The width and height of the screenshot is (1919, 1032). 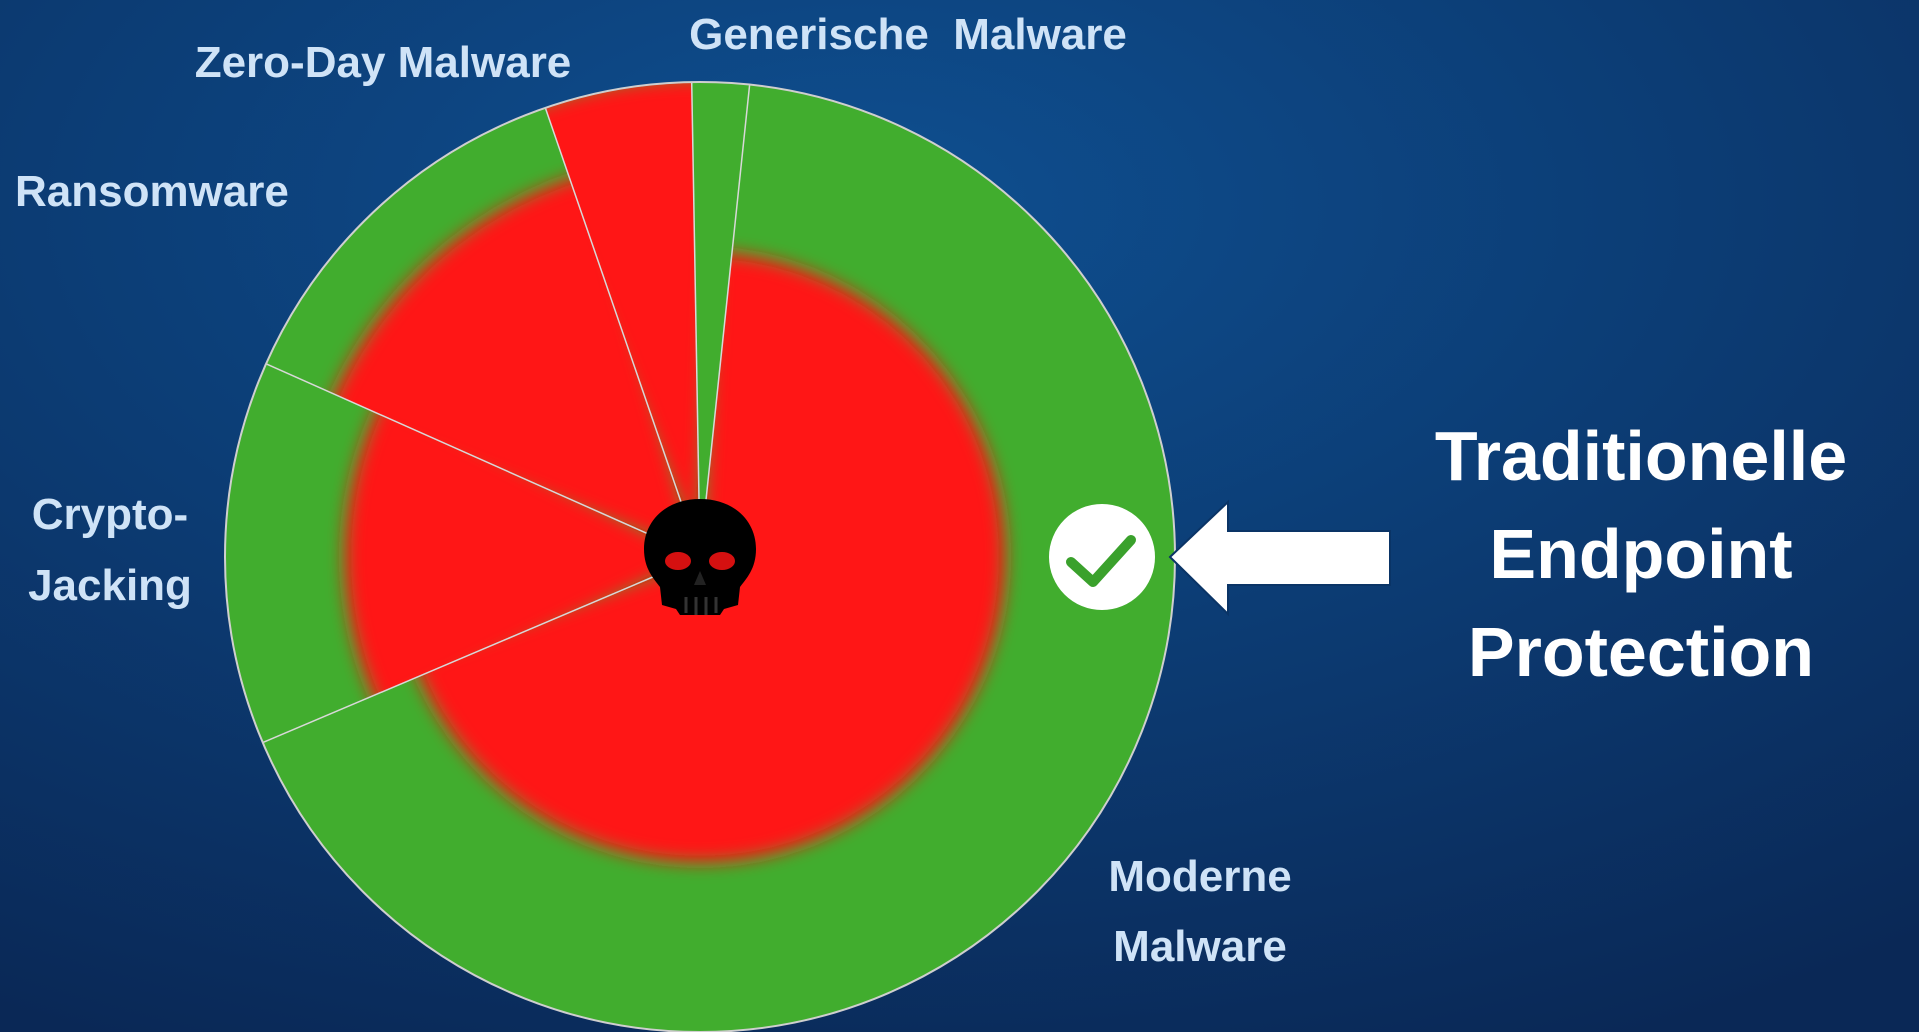 I want to click on slice, so click(x=720, y=319).